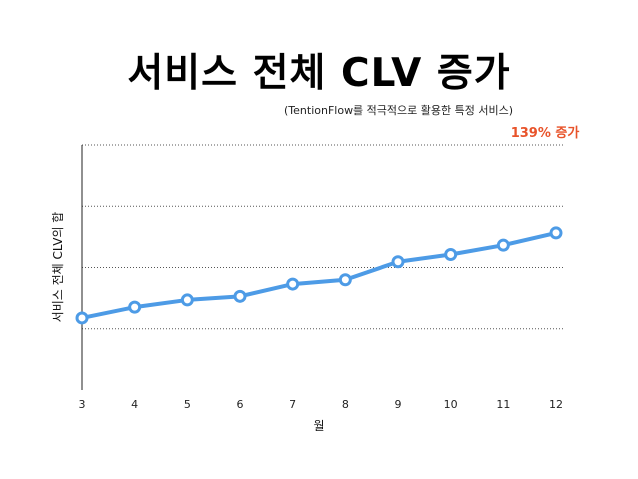 This screenshot has width=638, height=479. Describe the element at coordinates (187, 404) in the screenshot. I see `x-tick-label: 5` at that location.